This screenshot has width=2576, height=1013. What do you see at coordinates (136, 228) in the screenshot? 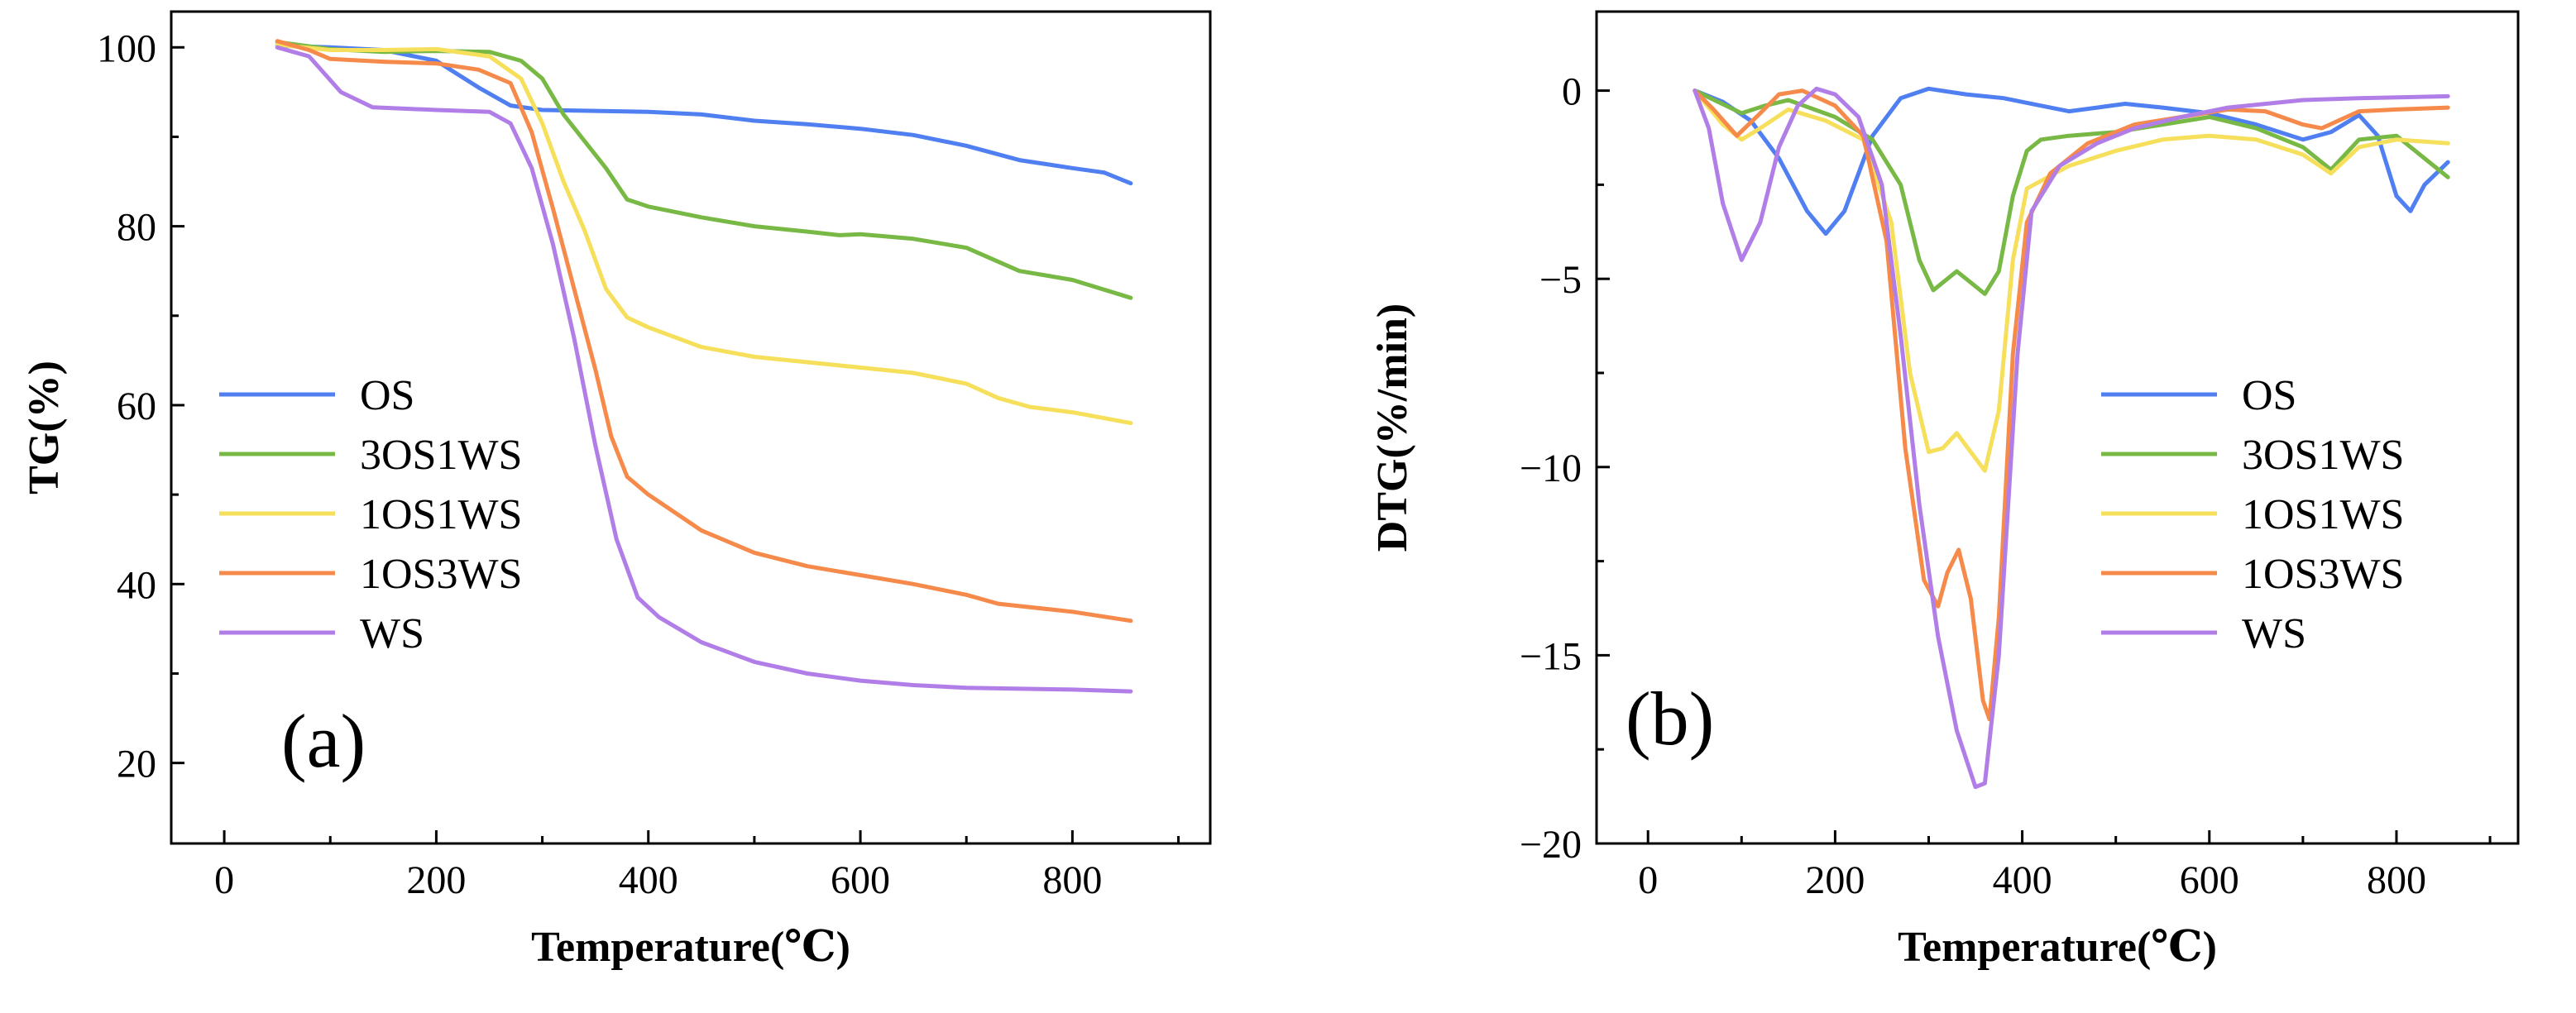
I see `y-tick-label: 80` at bounding box center [136, 228].